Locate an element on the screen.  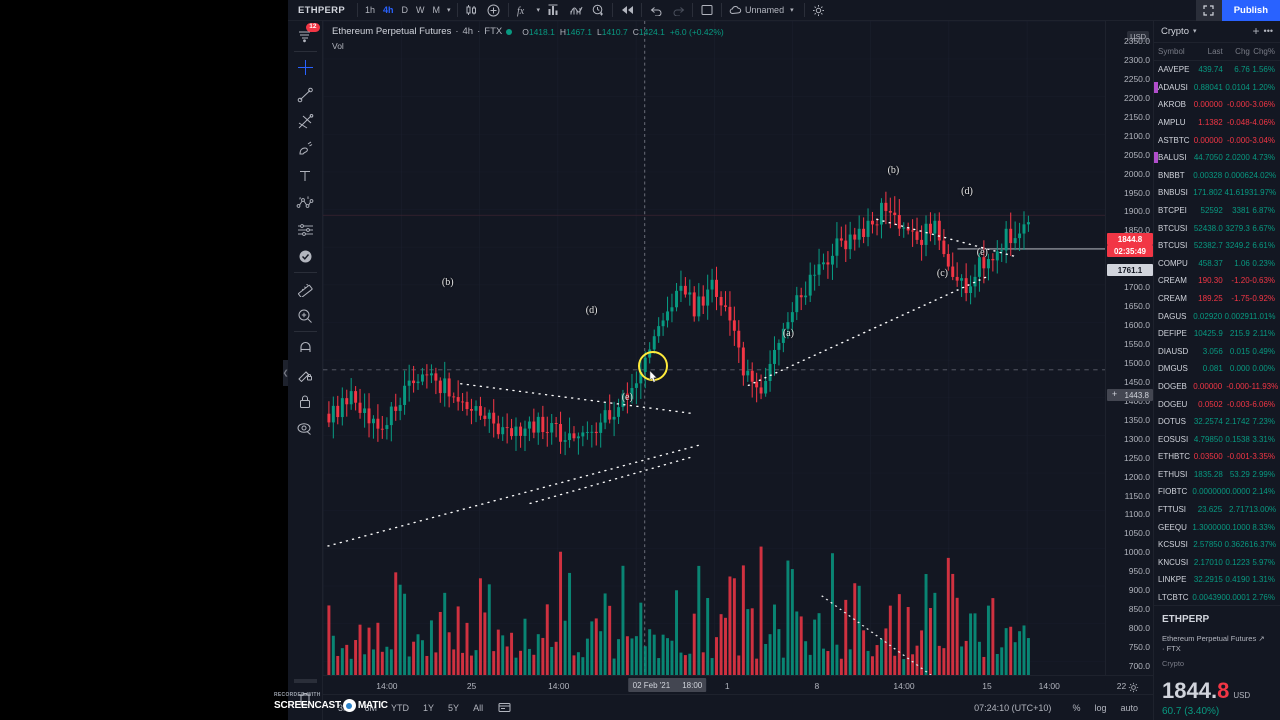
column-chg: Chg is located at coordinates (1242, 51).